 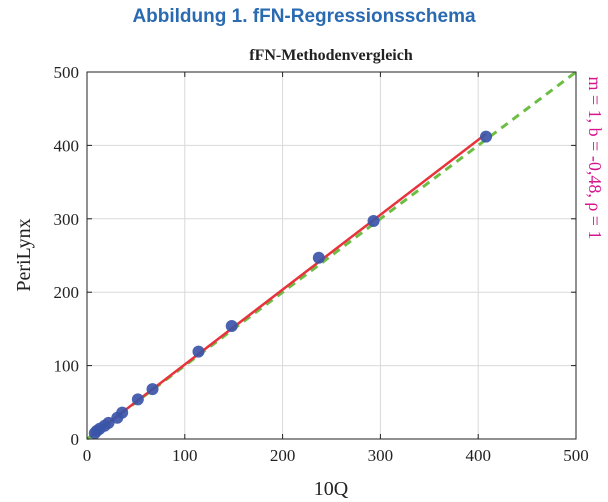 I want to click on regression-annotation: m = 1, b = -0,48, ρ = 1, so click(x=595, y=158).